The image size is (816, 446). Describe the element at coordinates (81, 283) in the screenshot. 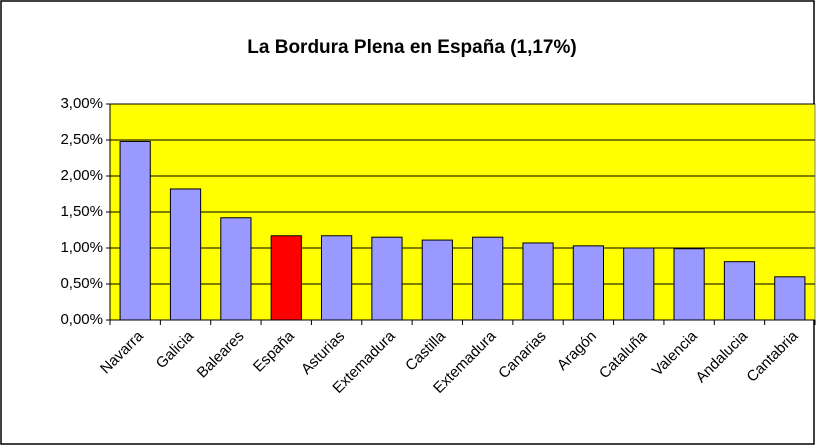

I see `y-tick-label: 0,50%` at that location.